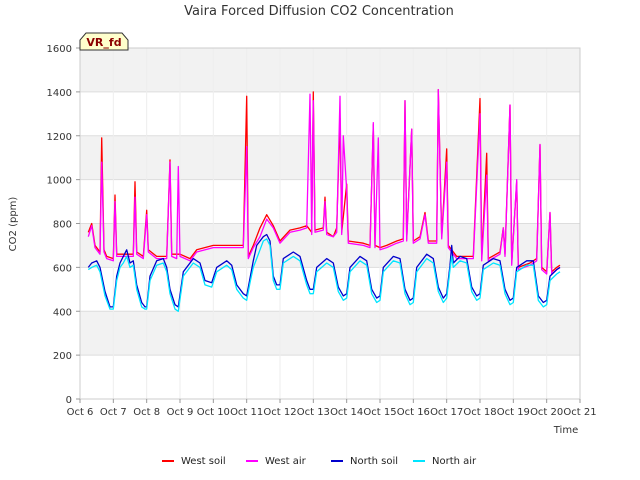  What do you see at coordinates (546, 412) in the screenshot?
I see `x-tick-label: Oct 20` at bounding box center [546, 412].